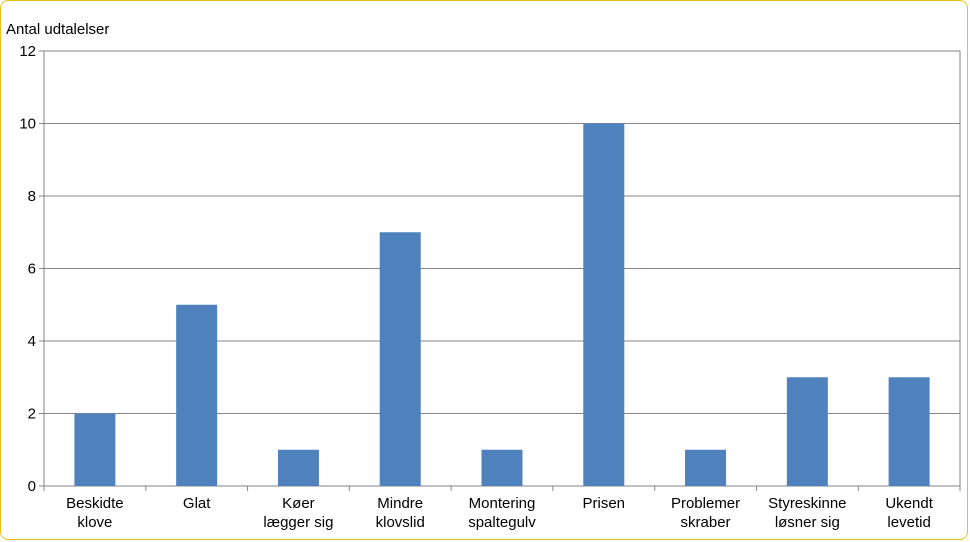 This screenshot has width=970, height=542. Describe the element at coordinates (502, 503) in the screenshot. I see `x-tick-label: Montering` at that location.